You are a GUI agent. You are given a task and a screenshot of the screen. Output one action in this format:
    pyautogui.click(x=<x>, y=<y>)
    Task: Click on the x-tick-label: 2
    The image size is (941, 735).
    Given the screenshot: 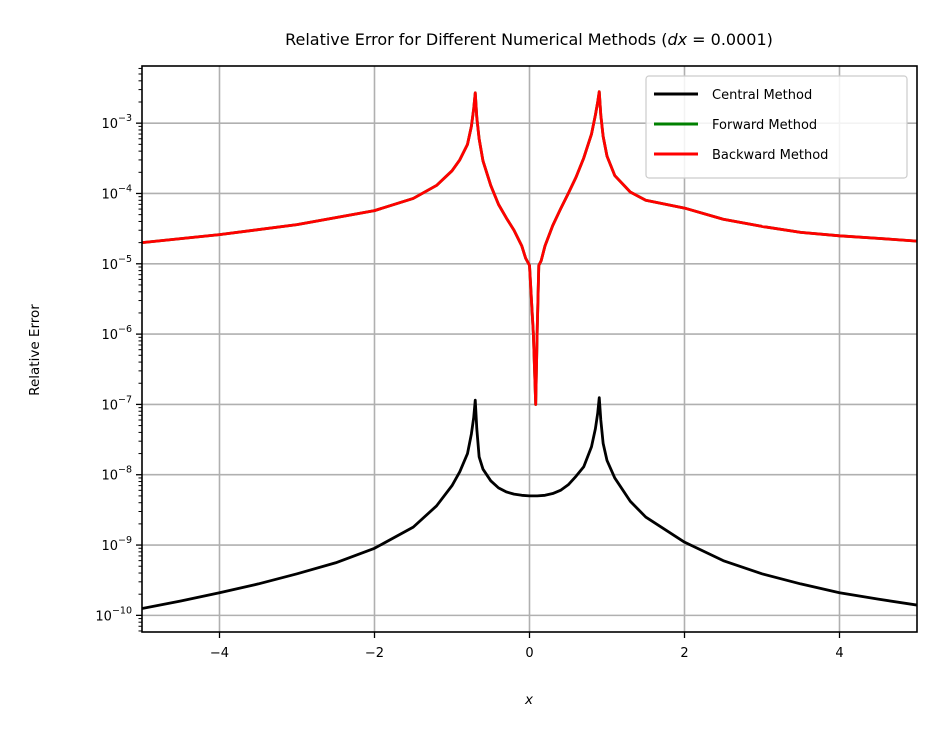 What is the action you would take?
    pyautogui.click(x=684, y=653)
    